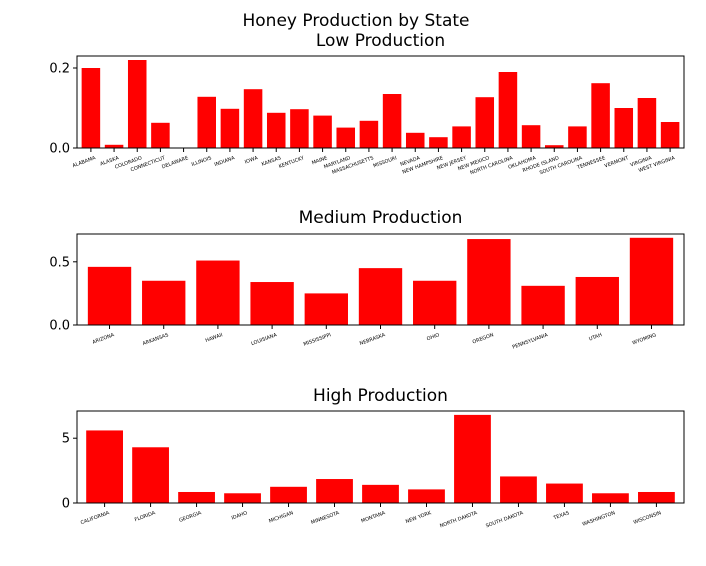  I want to click on subplot-low-production-bar-maine, so click(322, 131).